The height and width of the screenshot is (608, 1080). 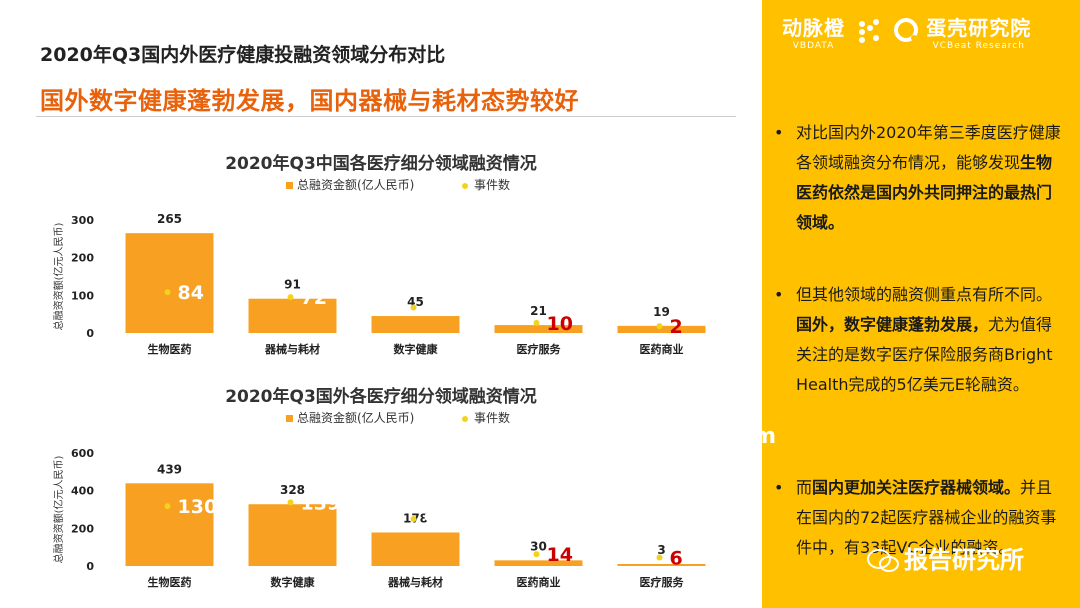 What do you see at coordinates (560, 324) in the screenshot?
I see `event-count-label: 10` at bounding box center [560, 324].